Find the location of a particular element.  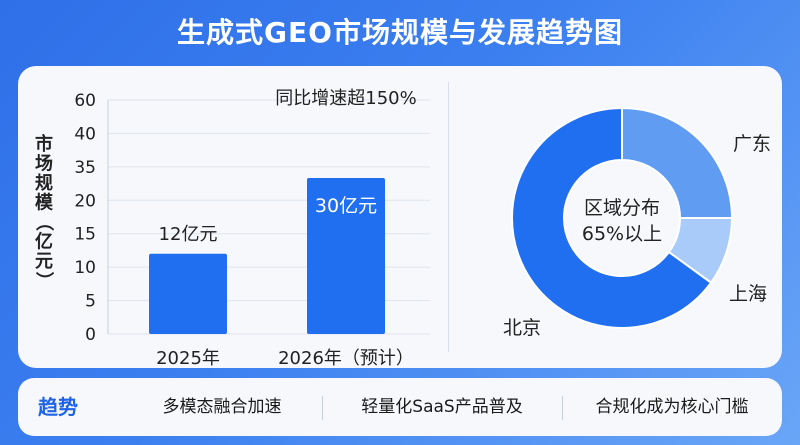

growth-annotation: 同比增速超150% is located at coordinates (345, 98).